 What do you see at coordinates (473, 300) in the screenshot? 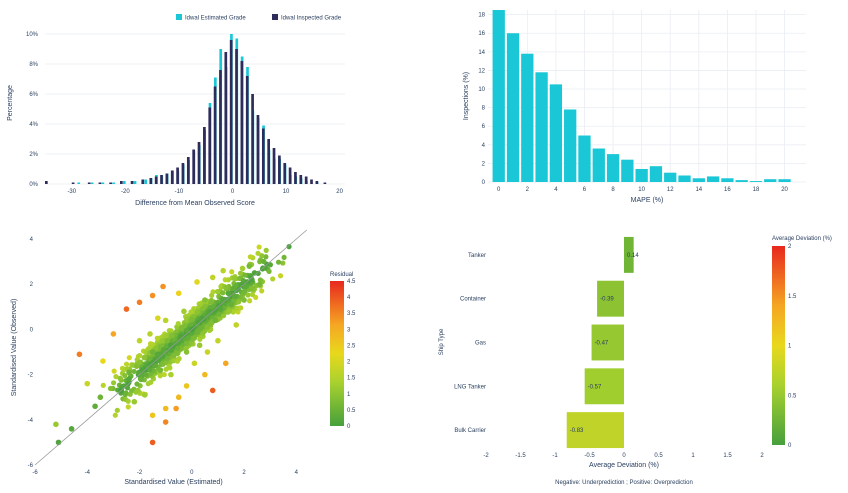
I see `category-label: Container` at bounding box center [473, 300].